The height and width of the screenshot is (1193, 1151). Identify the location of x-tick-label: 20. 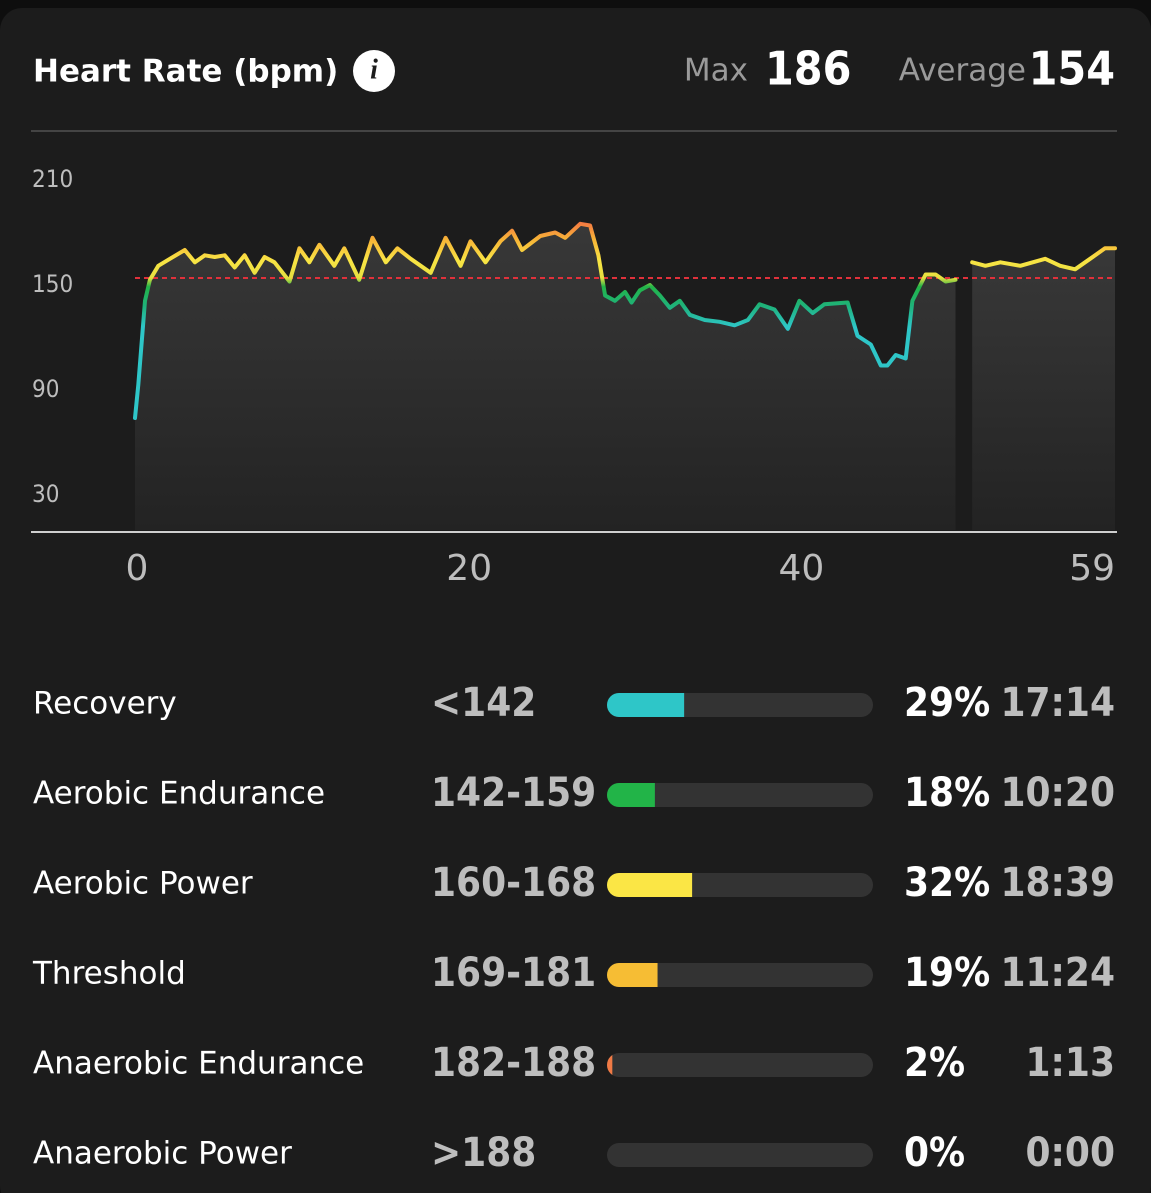
(469, 568).